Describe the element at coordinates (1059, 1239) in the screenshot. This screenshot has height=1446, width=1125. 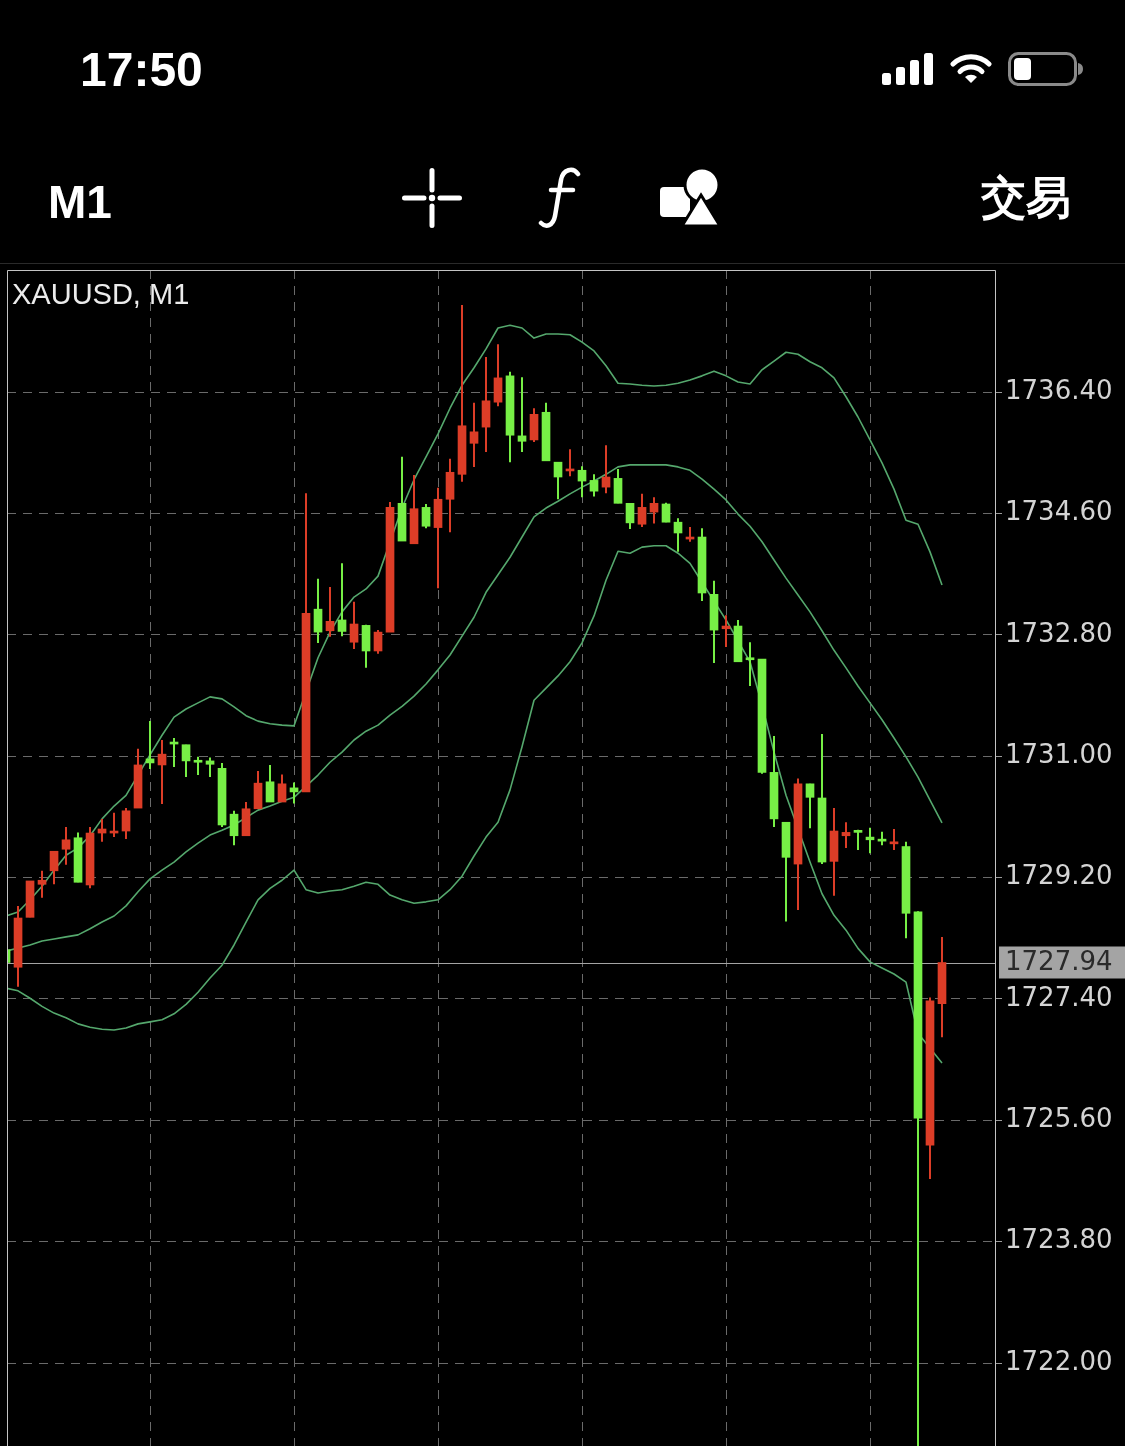
I see `y-tick-label: 1723.80` at that location.